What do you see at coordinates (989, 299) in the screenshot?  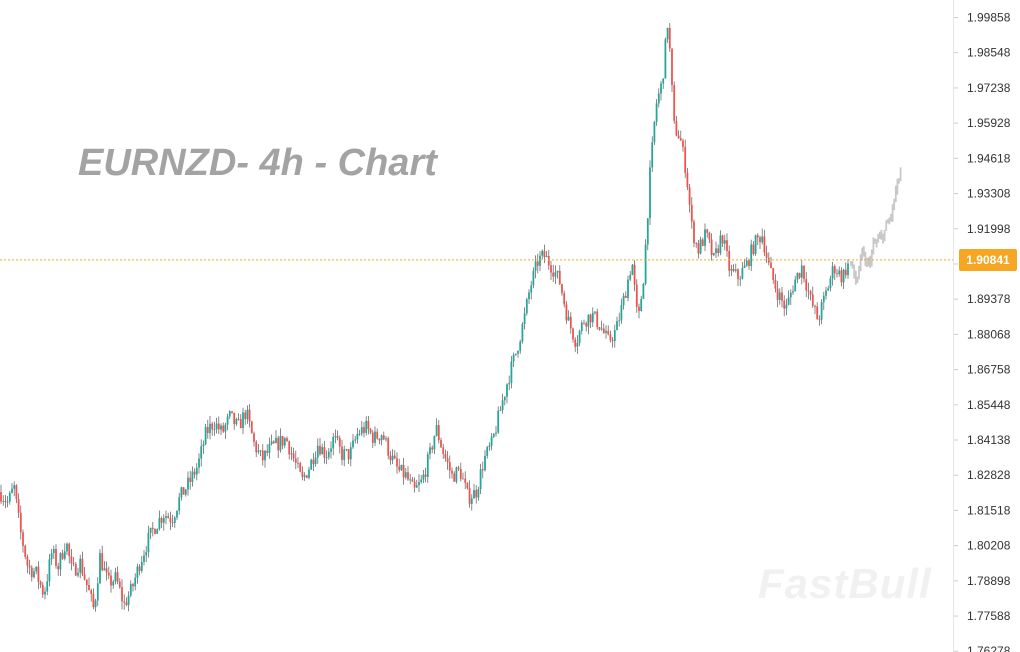 I see `price-tick-label: 1.89378` at bounding box center [989, 299].